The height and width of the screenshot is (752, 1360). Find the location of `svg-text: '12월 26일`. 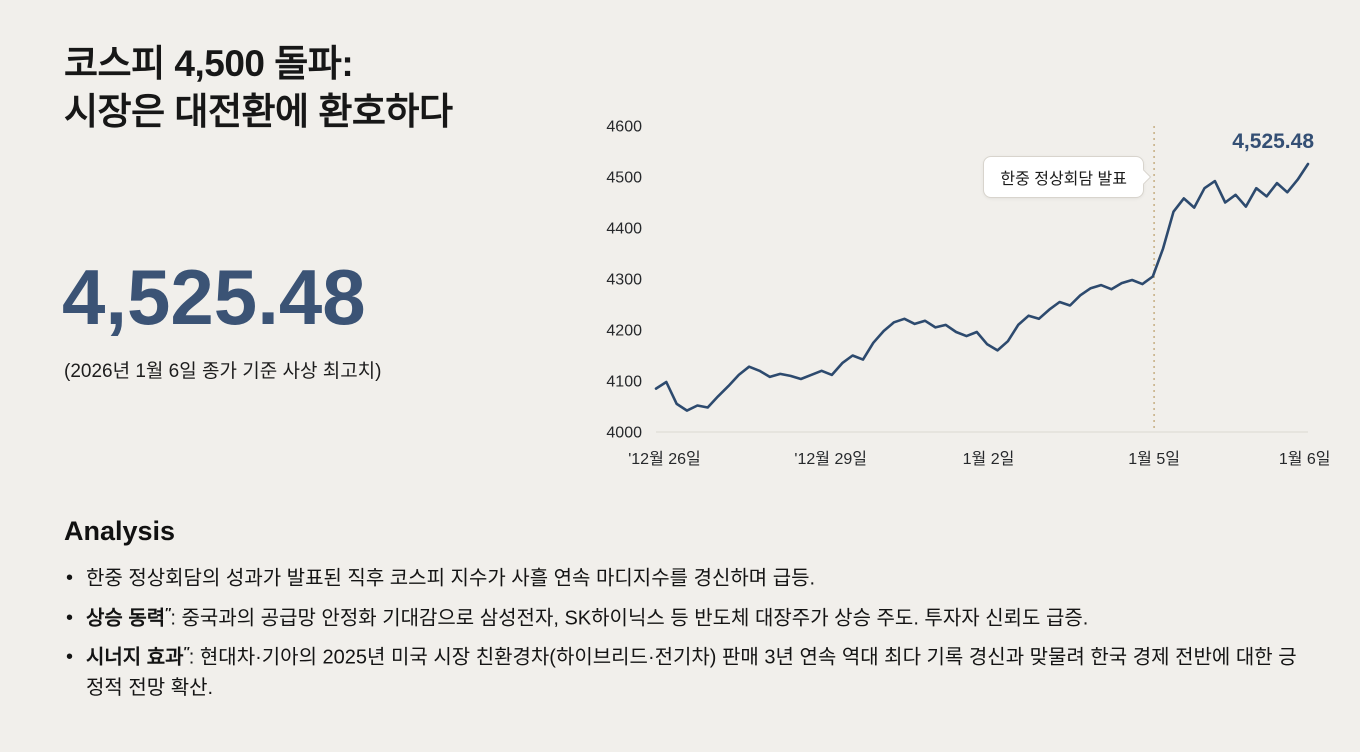

svg-text: '12월 26일 is located at coordinates (664, 459).